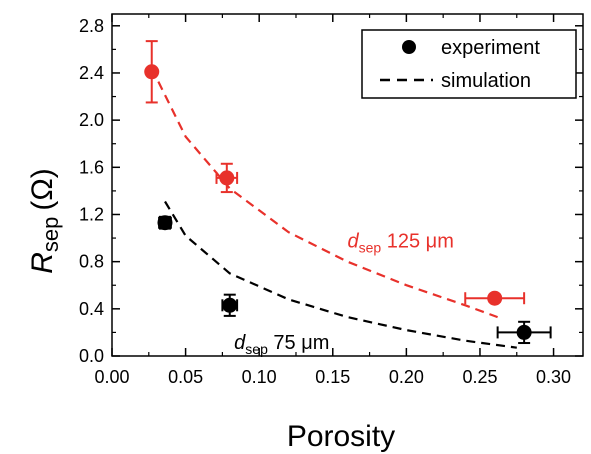 The width and height of the screenshot is (591, 454). What do you see at coordinates (553, 377) in the screenshot?
I see `x-tick-label: 0.30` at bounding box center [553, 377].